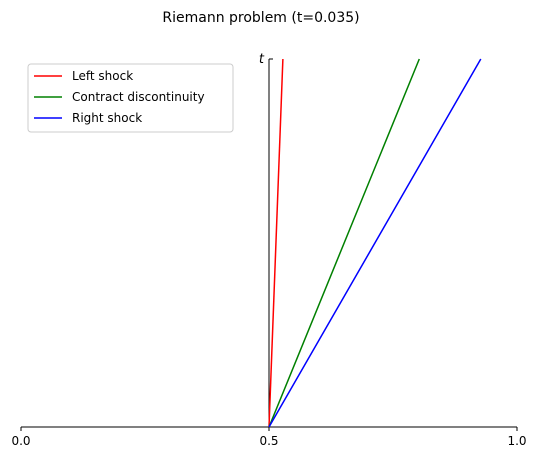  What do you see at coordinates (102, 76) in the screenshot?
I see `legend-label-0: Left shock` at bounding box center [102, 76].